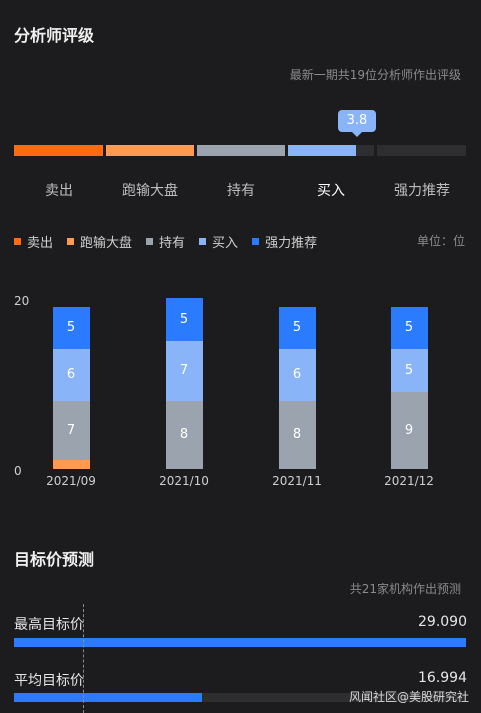 This screenshot has height=713, width=481. What do you see at coordinates (225, 243) in the screenshot?
I see `legend-label: 买入` at bounding box center [225, 243].